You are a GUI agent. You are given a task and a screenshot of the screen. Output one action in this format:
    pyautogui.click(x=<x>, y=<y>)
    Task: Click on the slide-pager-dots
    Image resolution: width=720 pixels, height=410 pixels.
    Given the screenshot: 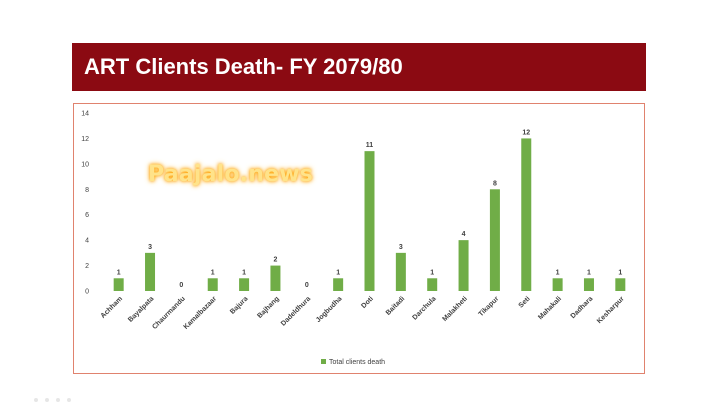 What is the action you would take?
    pyautogui.click(x=52, y=400)
    